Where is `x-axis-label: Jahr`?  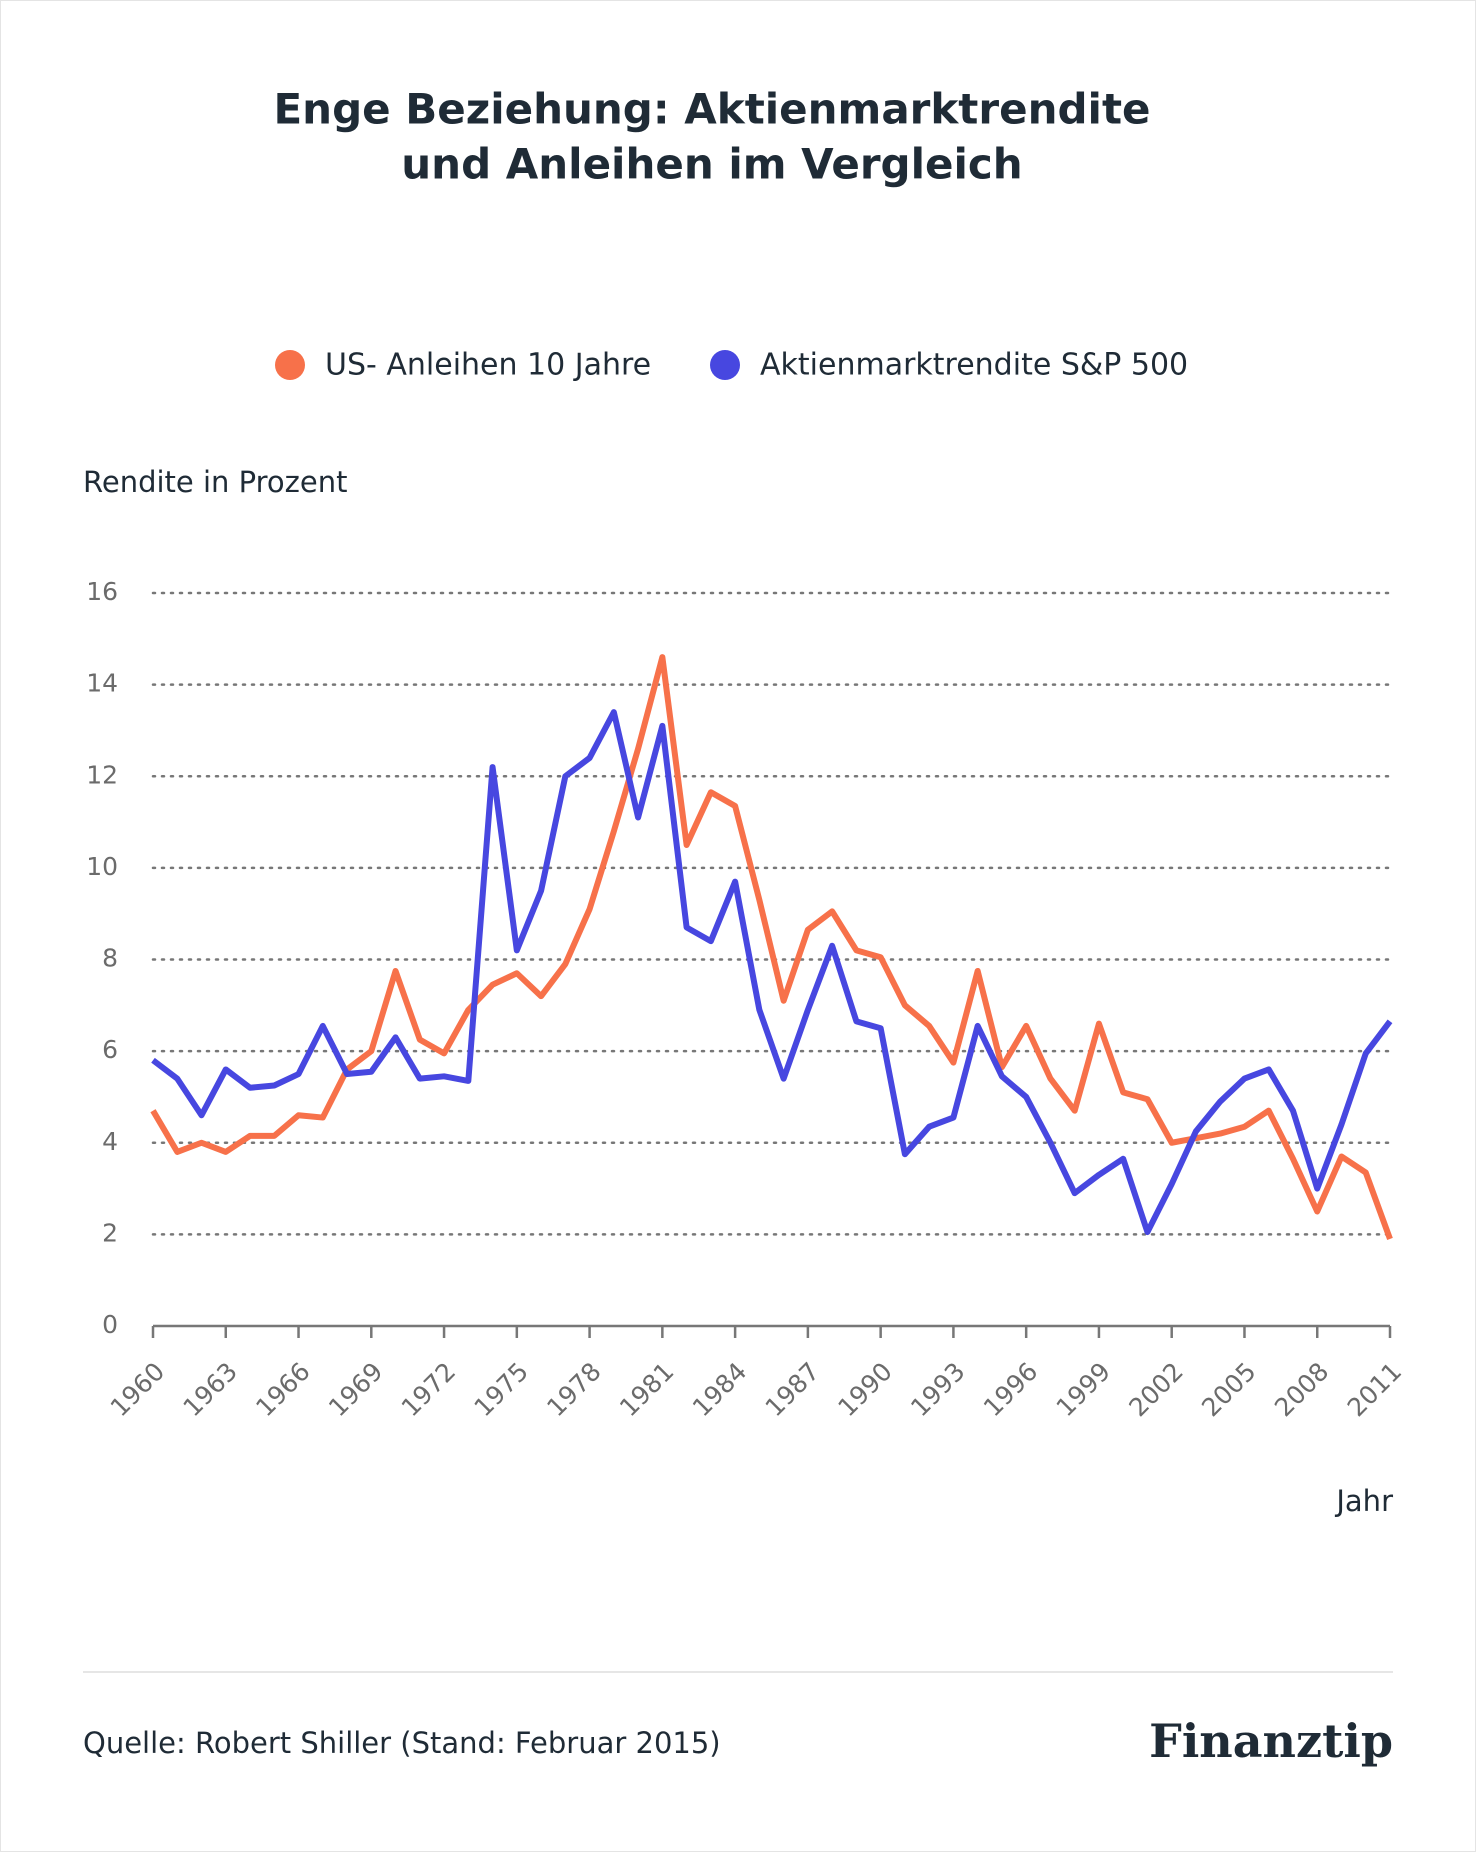
x-axis-label: Jahr is located at coordinates (1363, 1501).